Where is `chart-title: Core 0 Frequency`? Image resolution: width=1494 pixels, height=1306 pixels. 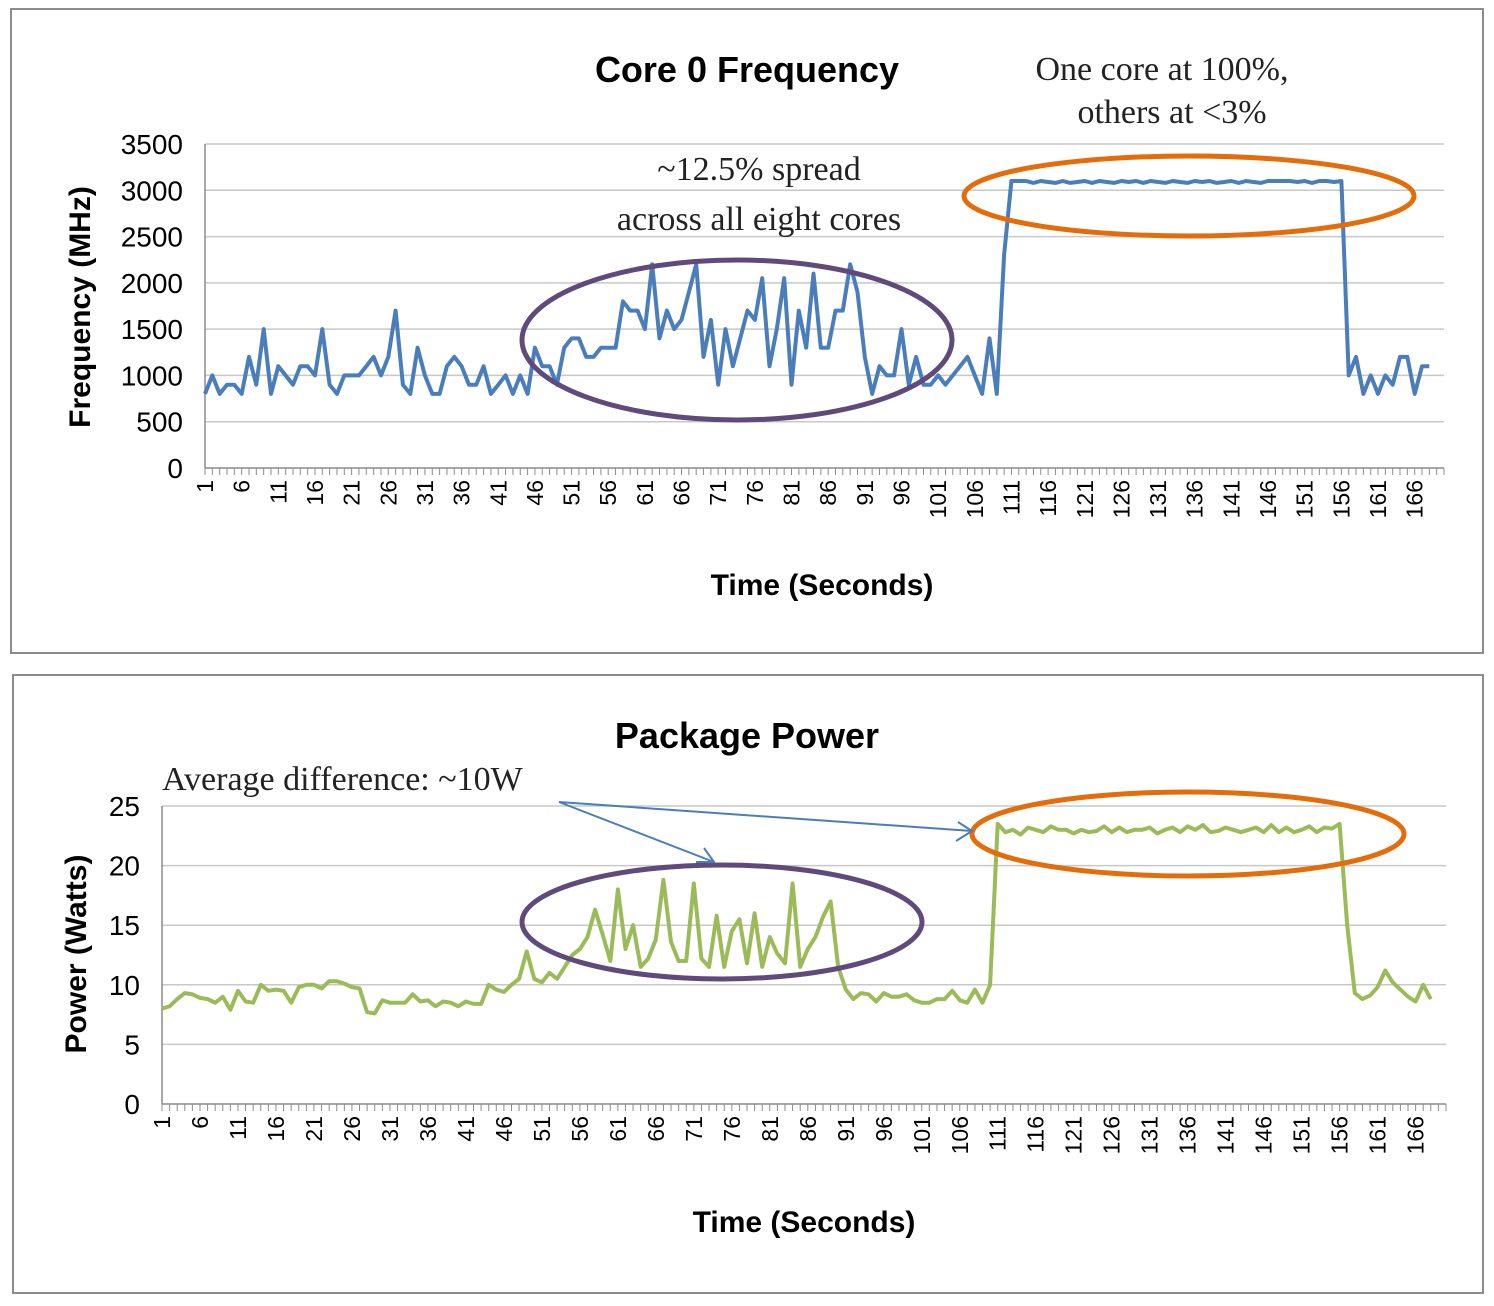 chart-title: Core 0 Frequency is located at coordinates (747, 69).